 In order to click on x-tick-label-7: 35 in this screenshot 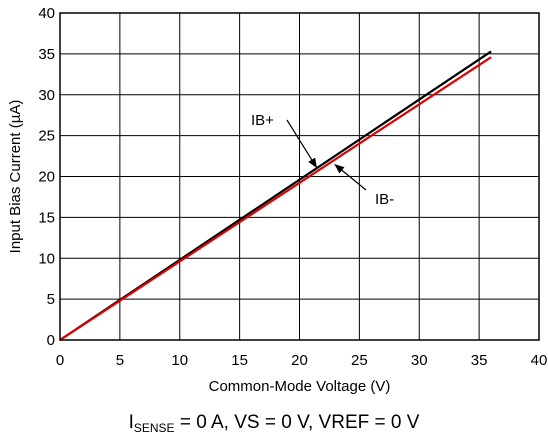, I will do `click(479, 360)`.